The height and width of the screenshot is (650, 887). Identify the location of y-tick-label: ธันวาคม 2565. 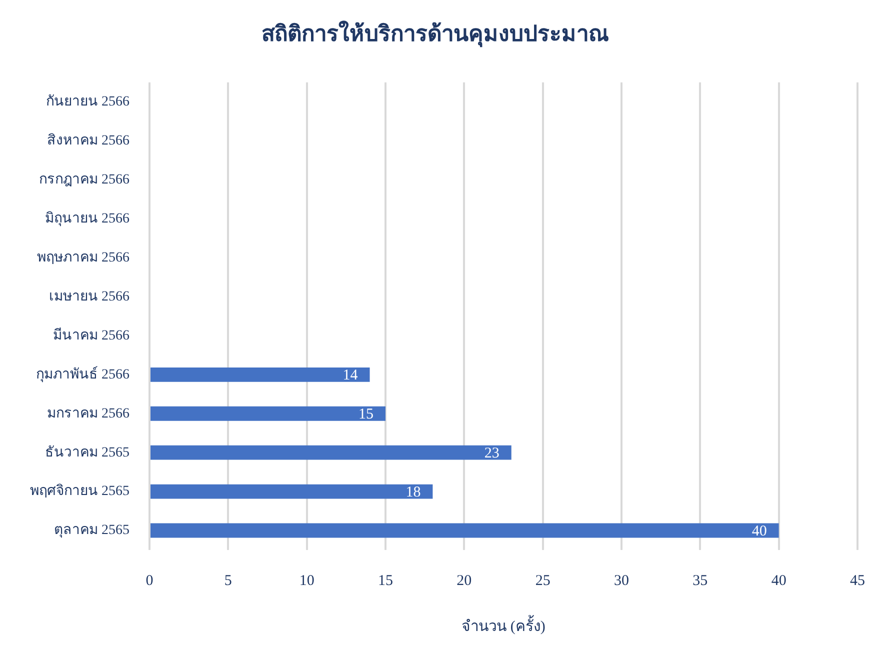
(87, 452).